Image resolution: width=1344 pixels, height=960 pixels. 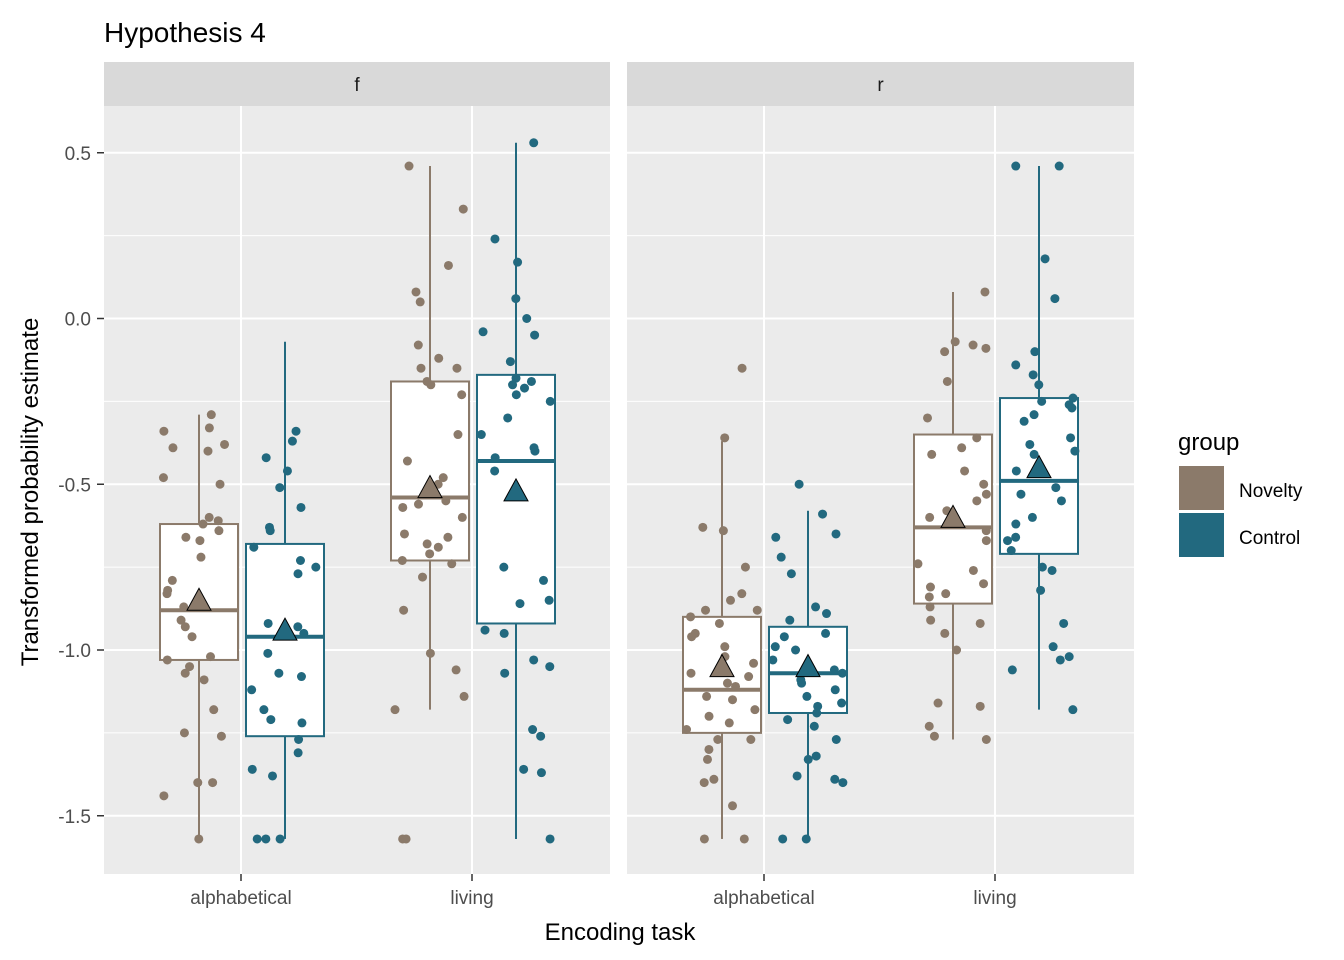 I want to click on points-r-alphabetical-novelty, so click(x=722, y=603).